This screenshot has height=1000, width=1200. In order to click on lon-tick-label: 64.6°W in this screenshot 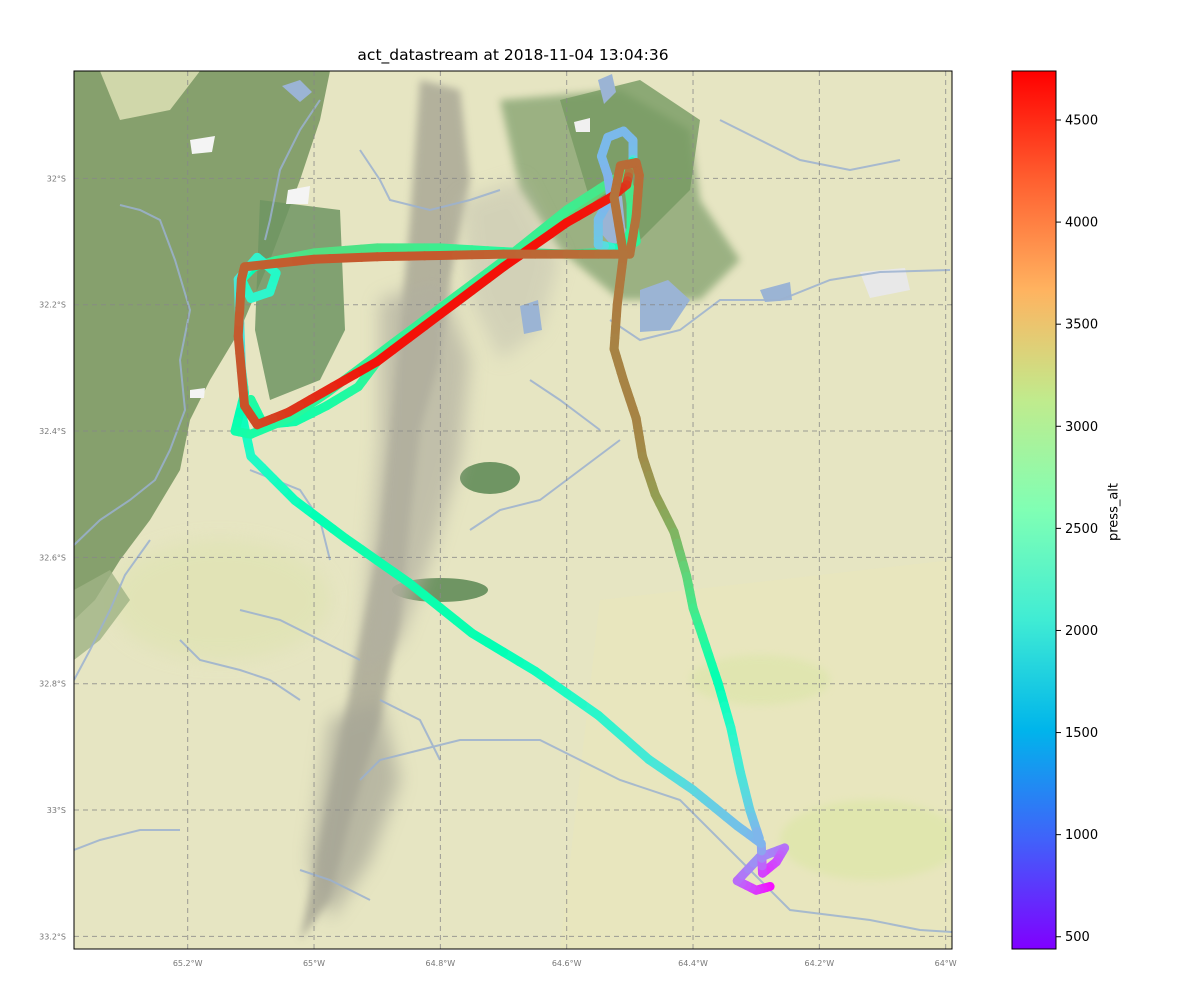, I will do `click(567, 963)`.